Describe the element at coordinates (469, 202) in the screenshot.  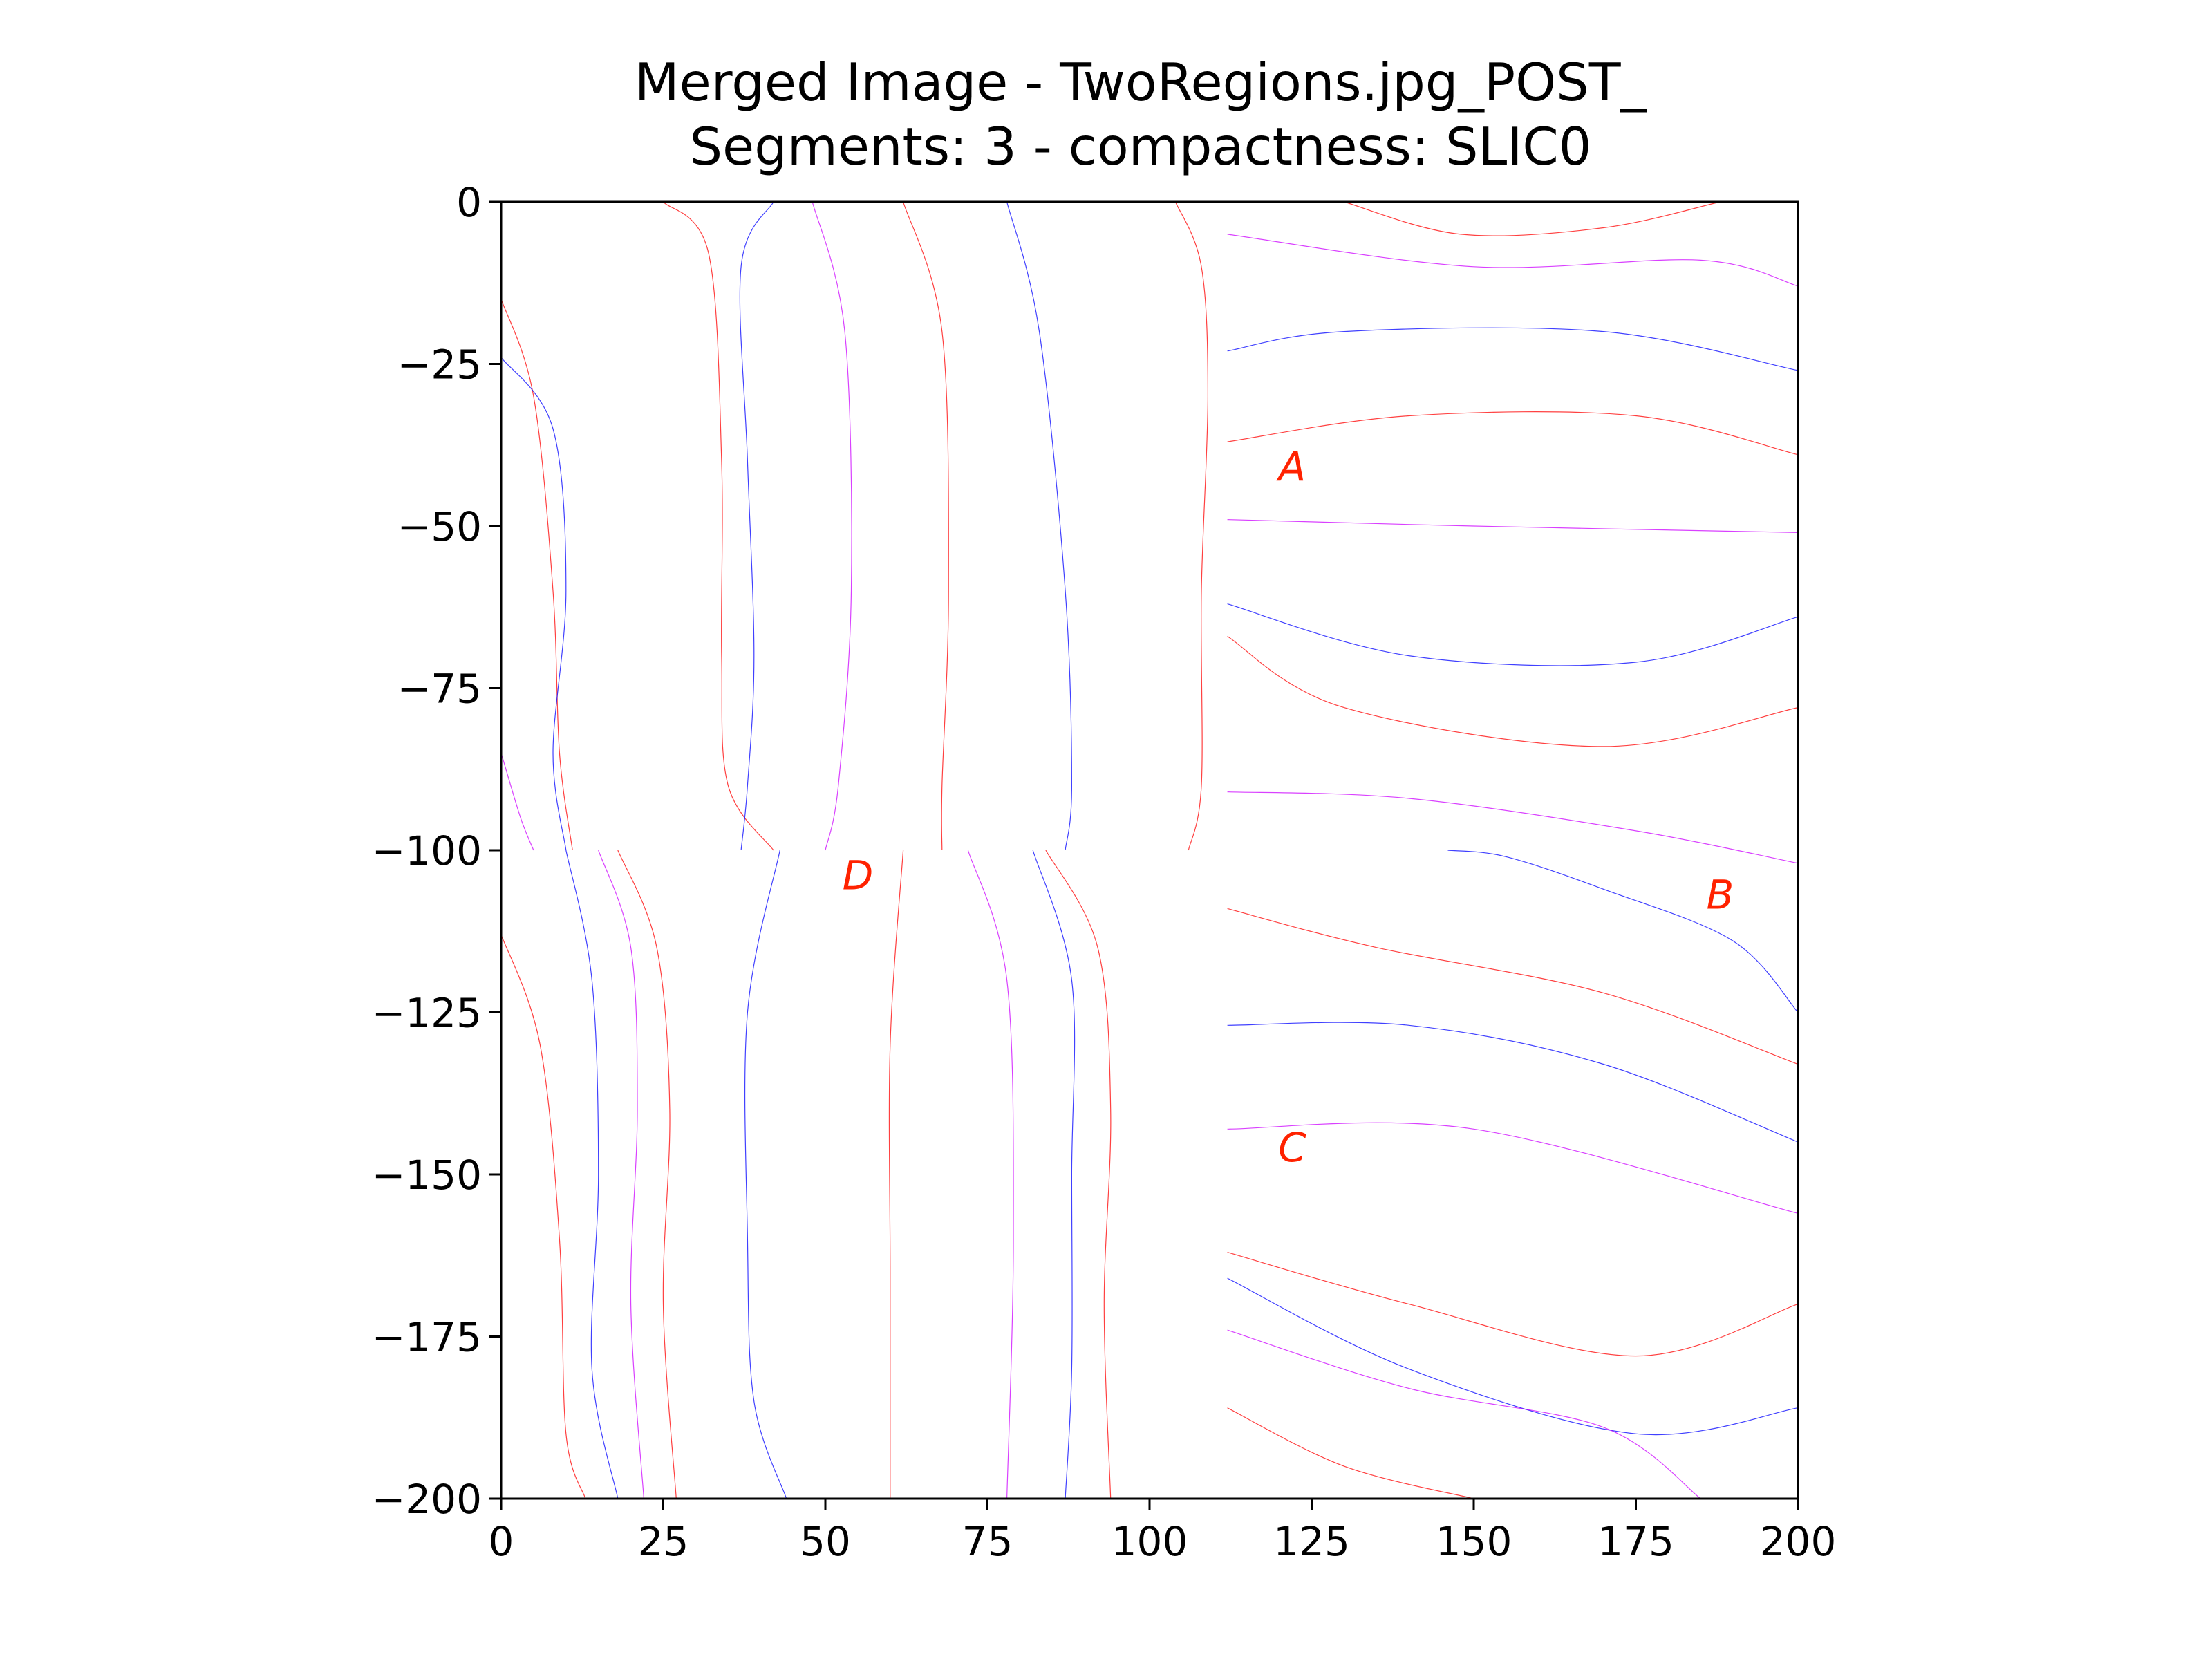
I see `y-tick-label: 0` at that location.